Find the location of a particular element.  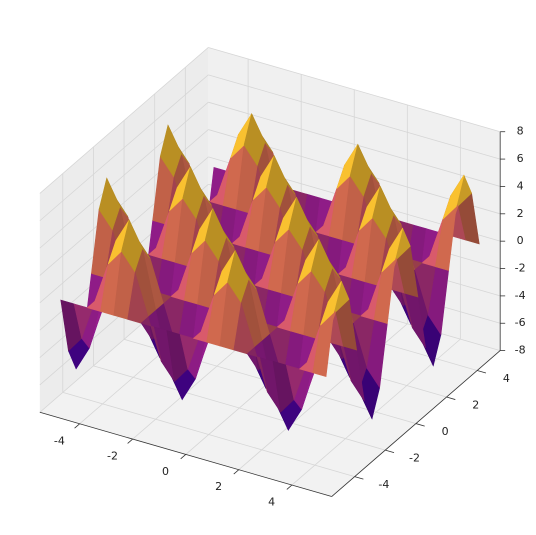

x-axis is located at coordinates (185, 454).